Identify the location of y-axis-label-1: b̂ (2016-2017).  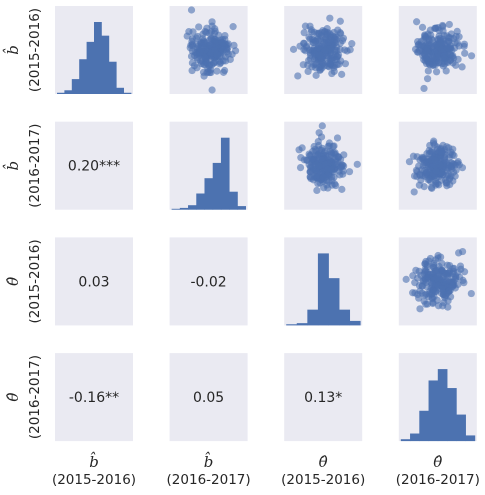
(23, 166).